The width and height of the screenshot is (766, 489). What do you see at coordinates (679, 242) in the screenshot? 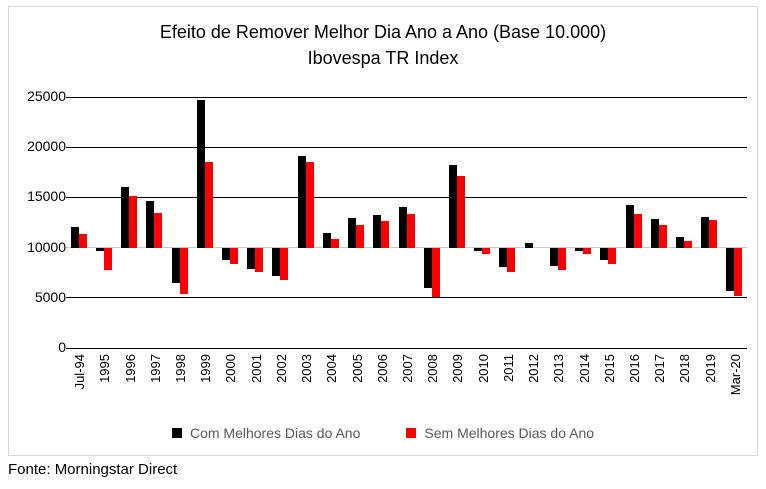
I see `bar-com-2018` at bounding box center [679, 242].